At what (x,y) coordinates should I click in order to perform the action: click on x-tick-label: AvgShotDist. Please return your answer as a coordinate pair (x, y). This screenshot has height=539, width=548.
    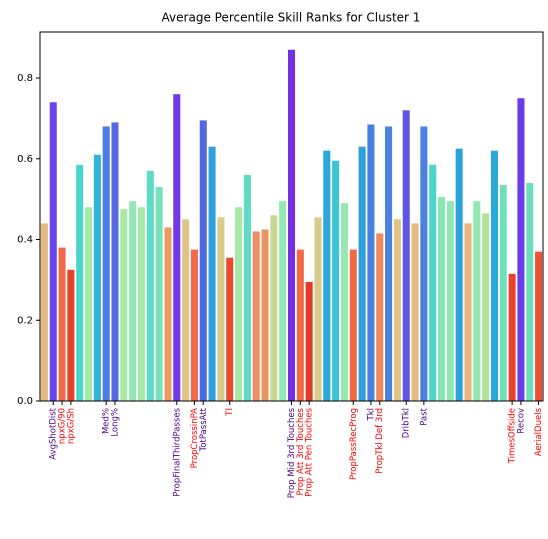
    Looking at the image, I should click on (54, 433).